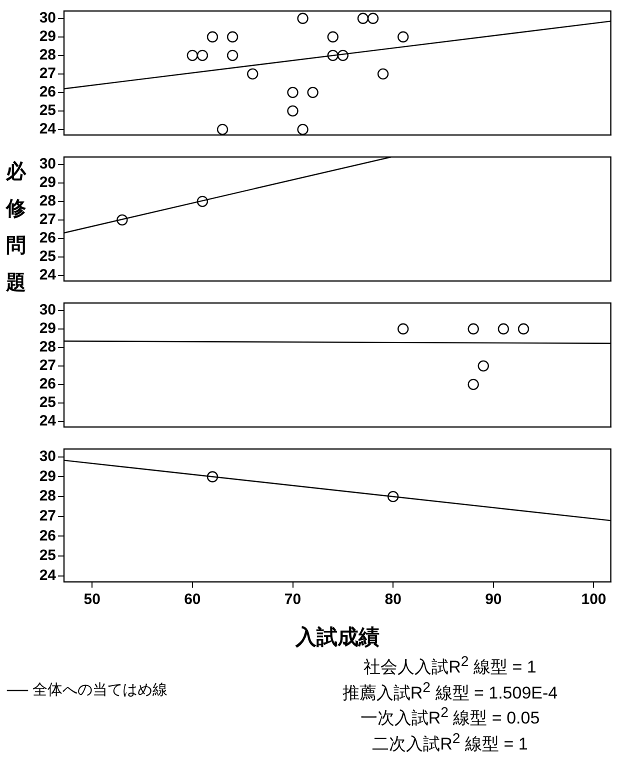 The width and height of the screenshot is (617, 772). What do you see at coordinates (450, 742) in the screenshot?
I see `text: 二次入試R$^{2}$ 線型 = 1` at bounding box center [450, 742].